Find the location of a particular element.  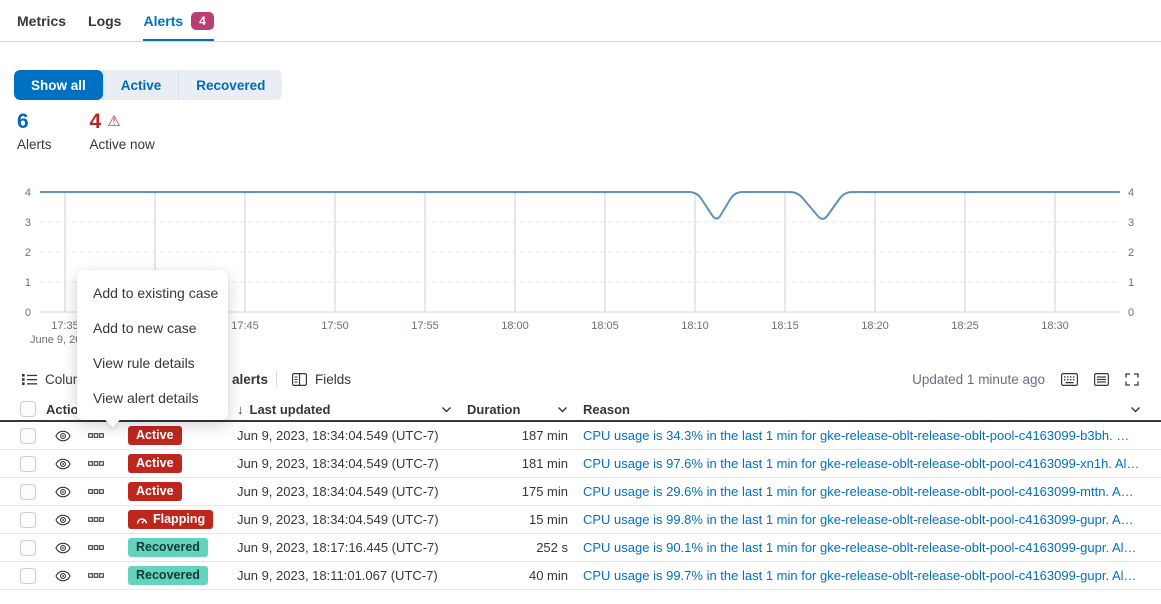

filter-recovered-button: Recovered is located at coordinates (230, 85).